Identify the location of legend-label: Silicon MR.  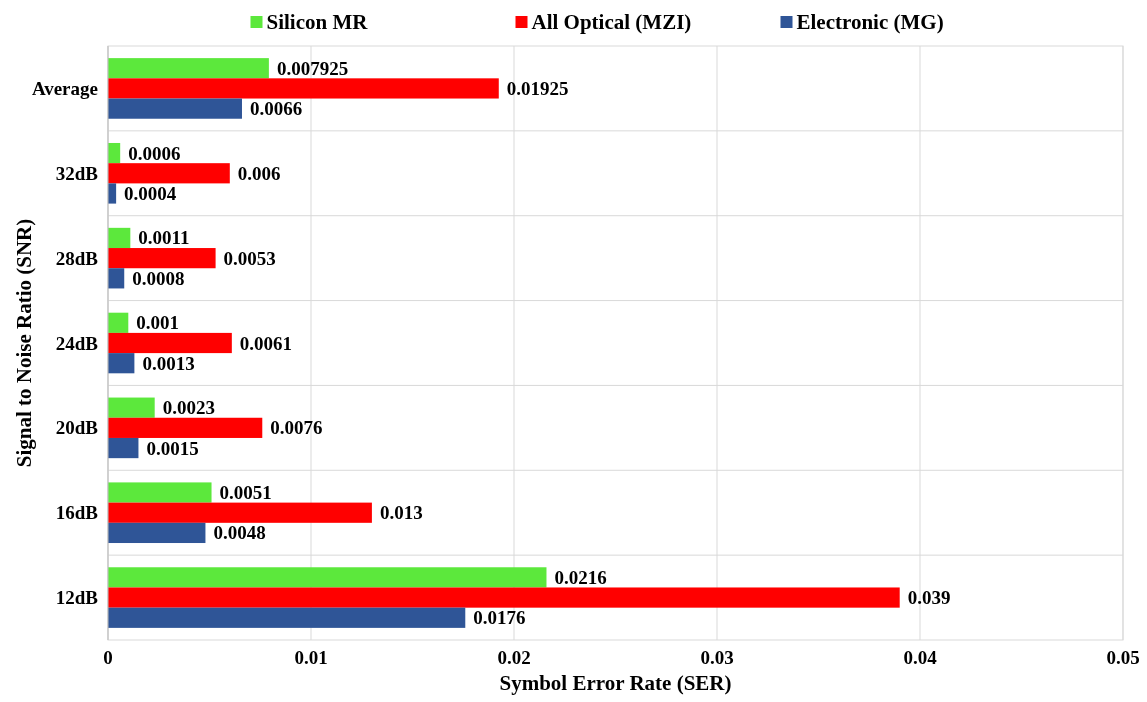
(317, 22).